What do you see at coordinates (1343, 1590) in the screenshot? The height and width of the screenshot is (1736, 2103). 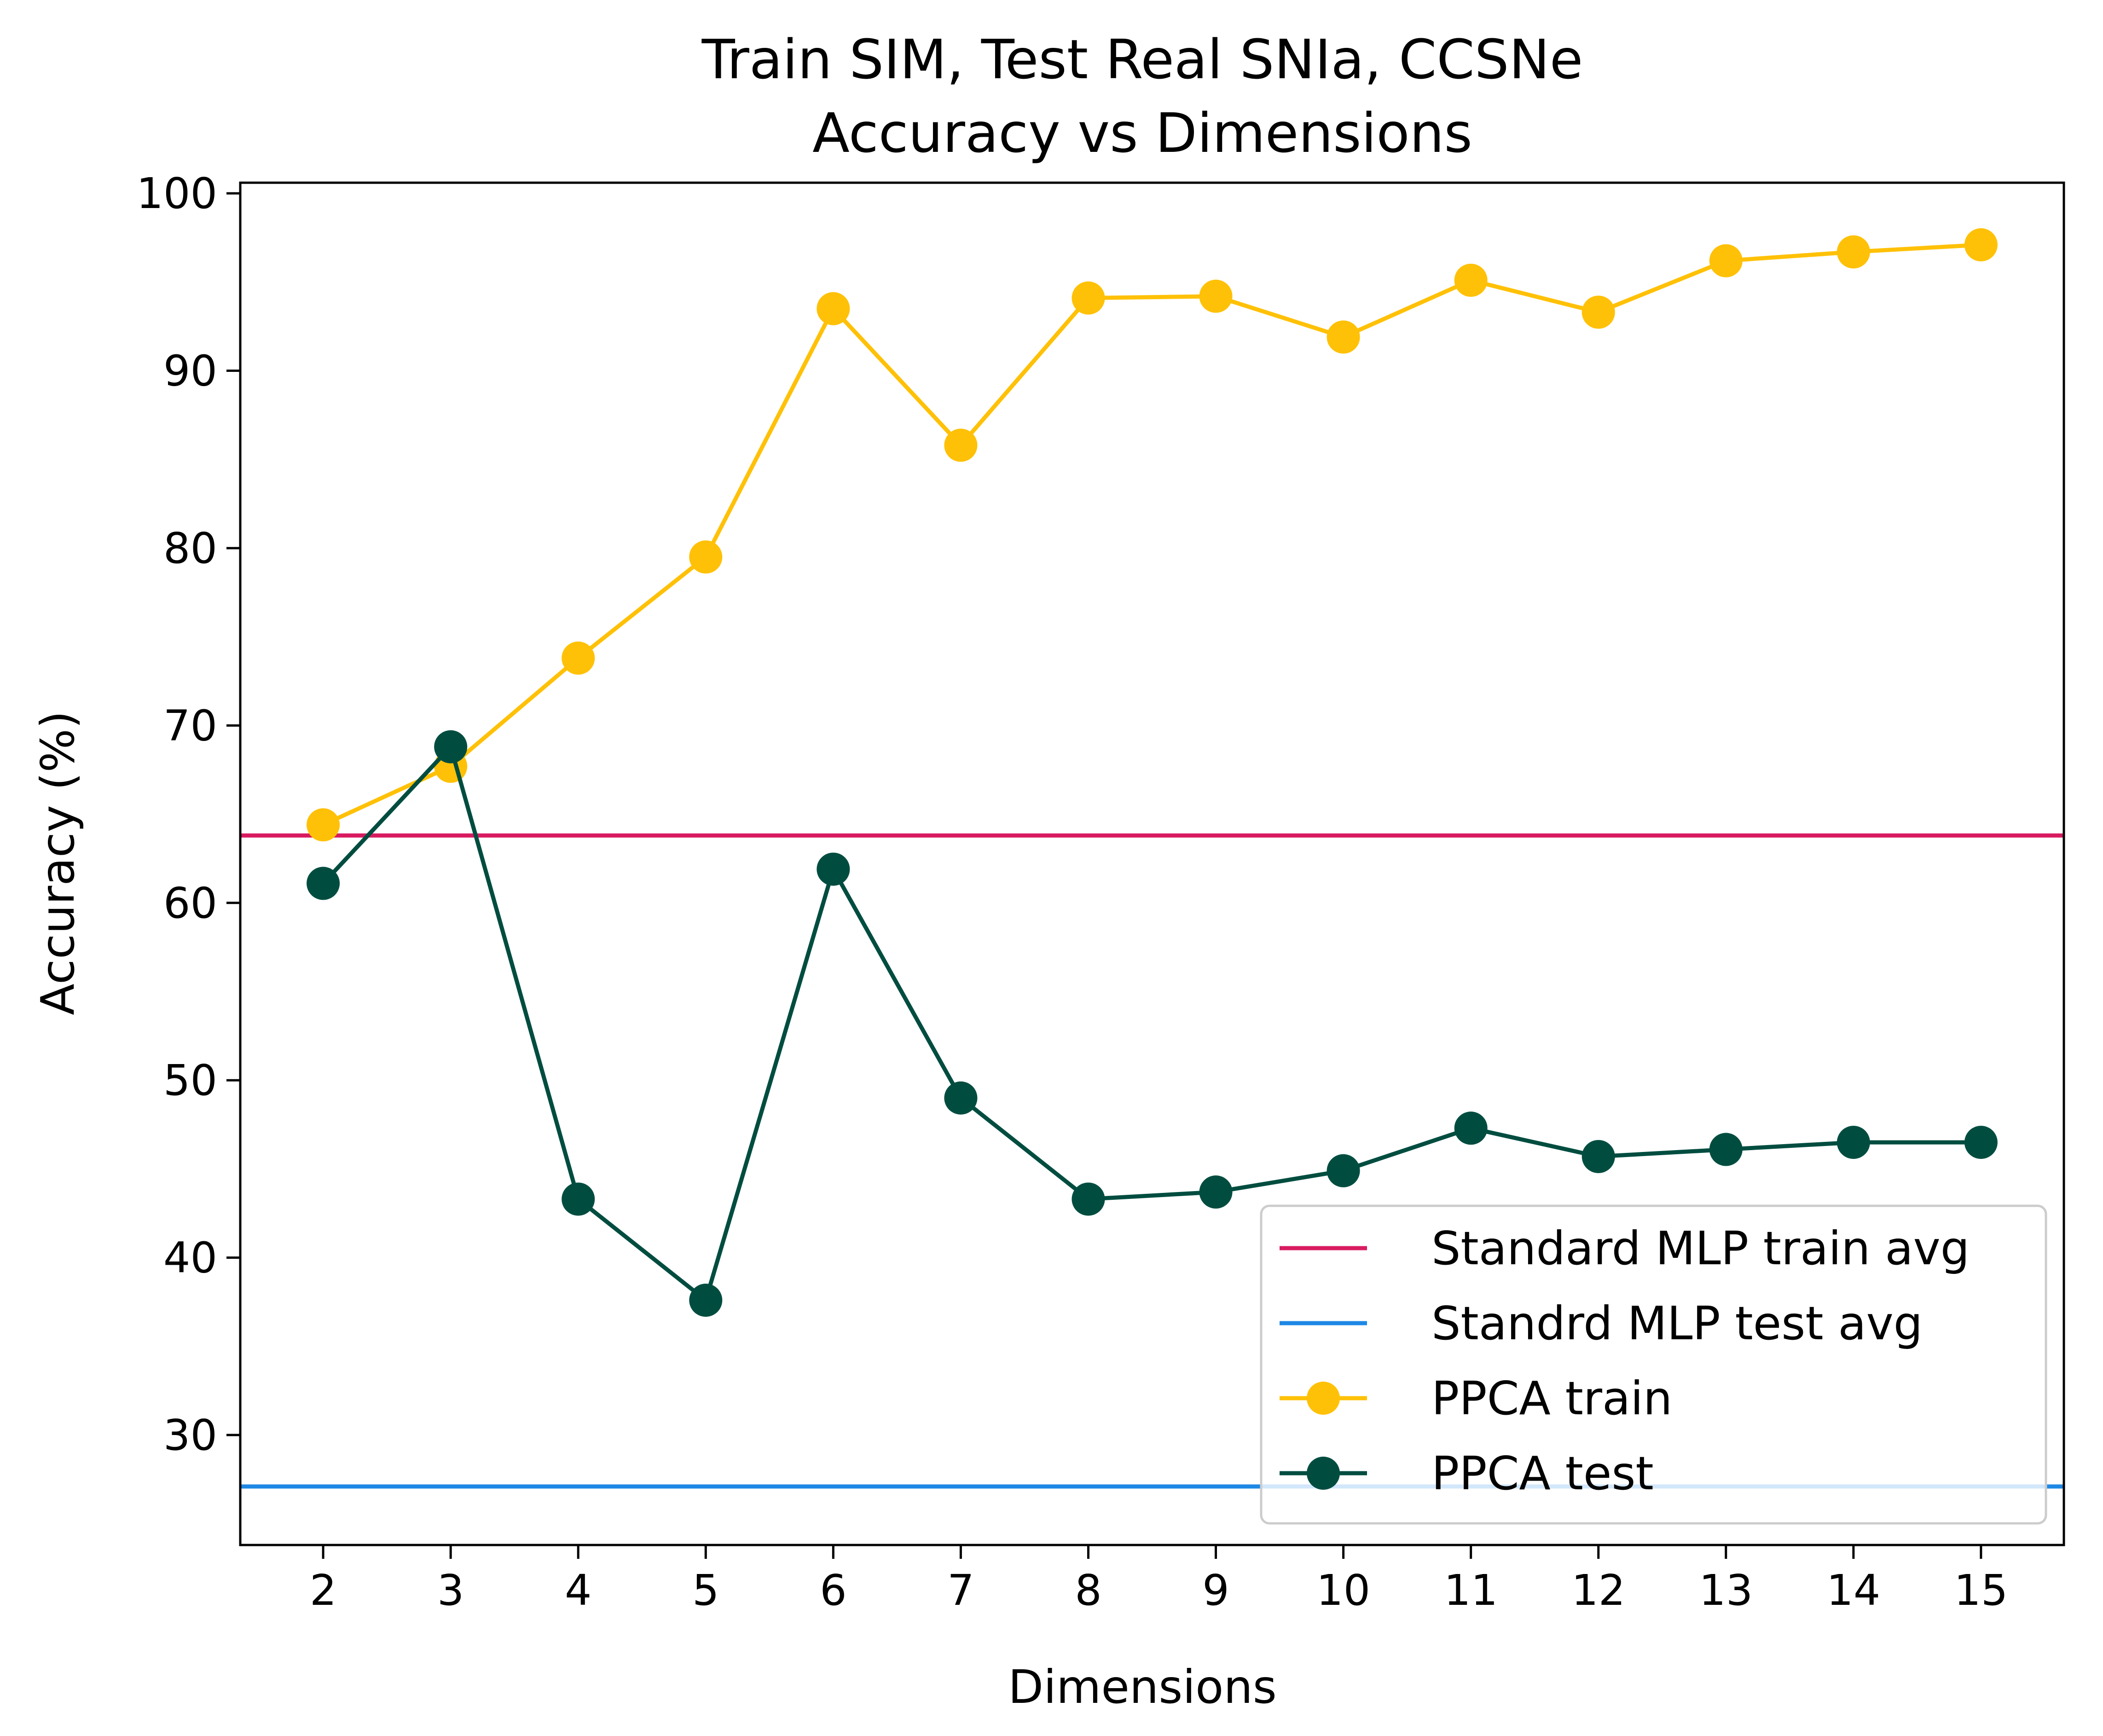 I see `x-tick-label: 10` at bounding box center [1343, 1590].